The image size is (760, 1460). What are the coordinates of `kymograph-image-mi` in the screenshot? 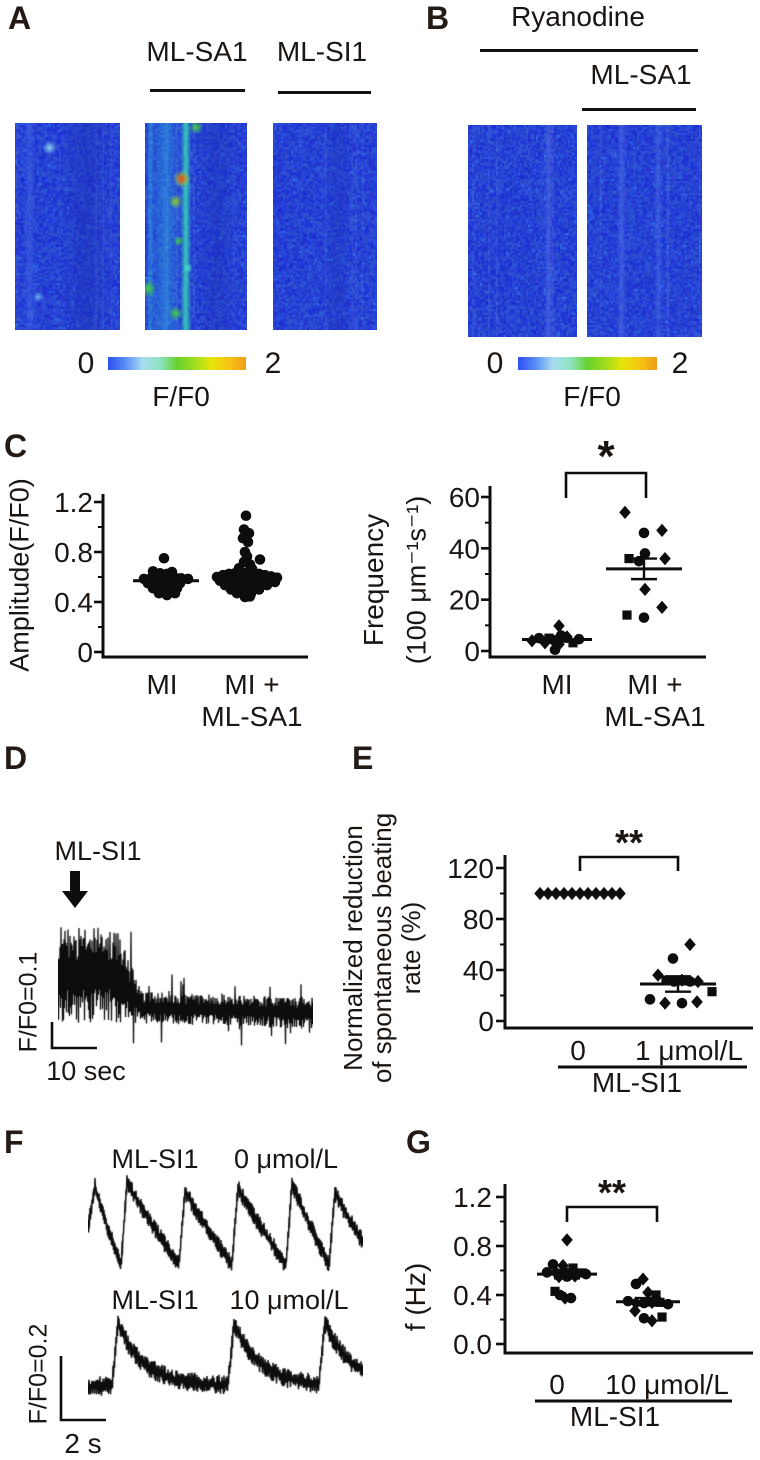 It's located at (67, 226).